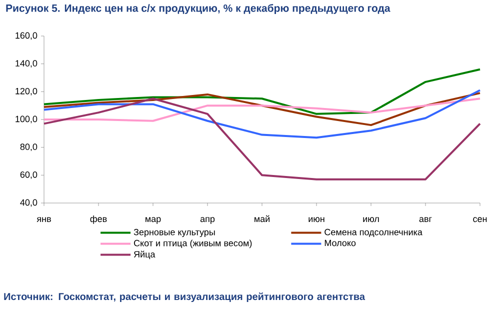 The width and height of the screenshot is (500, 322). I want to click on x-tick-label: июн, so click(316, 219).